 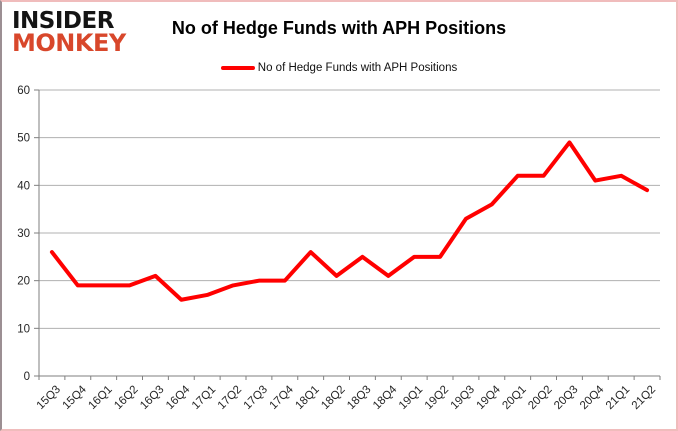 I want to click on legend-label: No of Hedge Funds with APH Positions, so click(x=357, y=68).